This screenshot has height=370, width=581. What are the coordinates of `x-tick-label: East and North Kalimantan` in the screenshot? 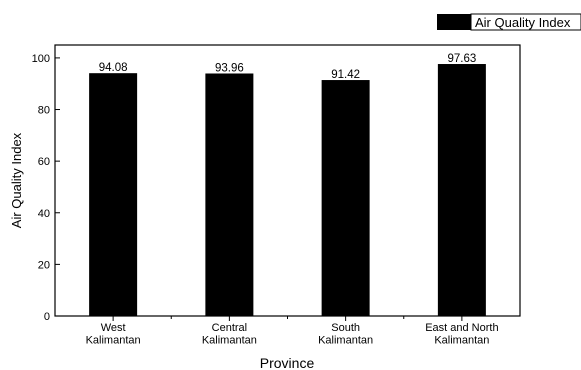 It's located at (461, 334).